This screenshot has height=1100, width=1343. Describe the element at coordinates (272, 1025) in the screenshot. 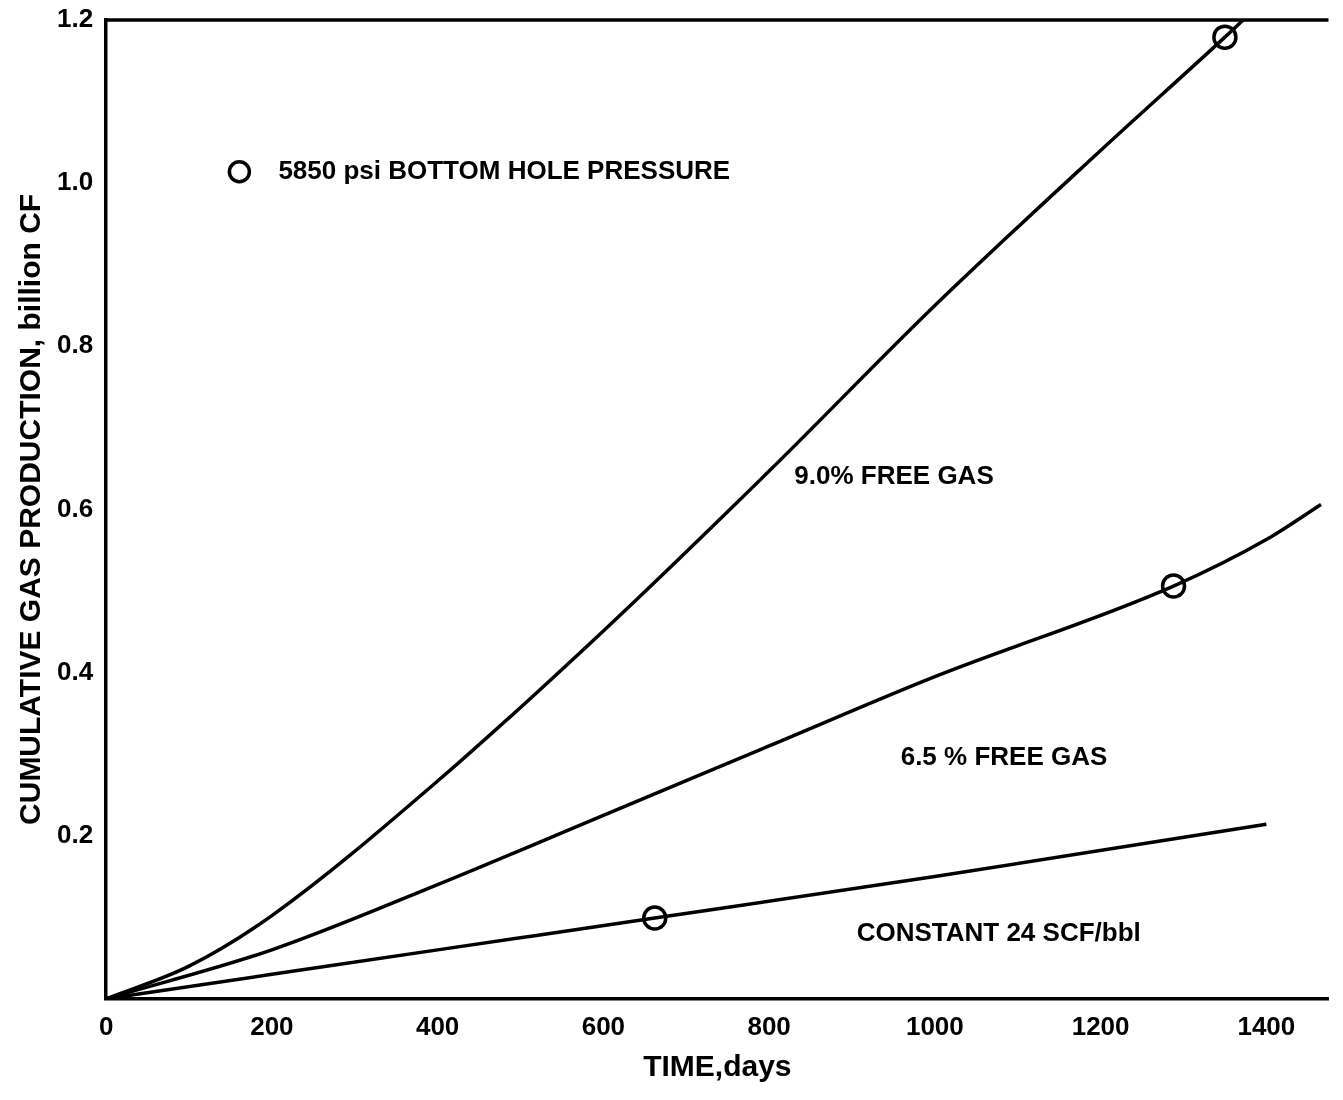

I see `x-tick-label: 200` at that location.